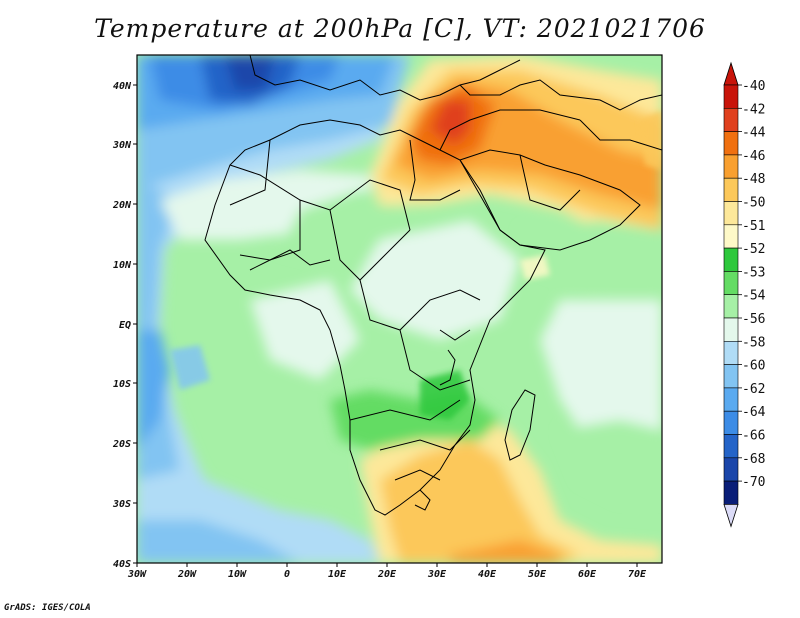  What do you see at coordinates (437, 574) in the screenshot?
I see `lon-label-30e: 30E` at bounding box center [437, 574].